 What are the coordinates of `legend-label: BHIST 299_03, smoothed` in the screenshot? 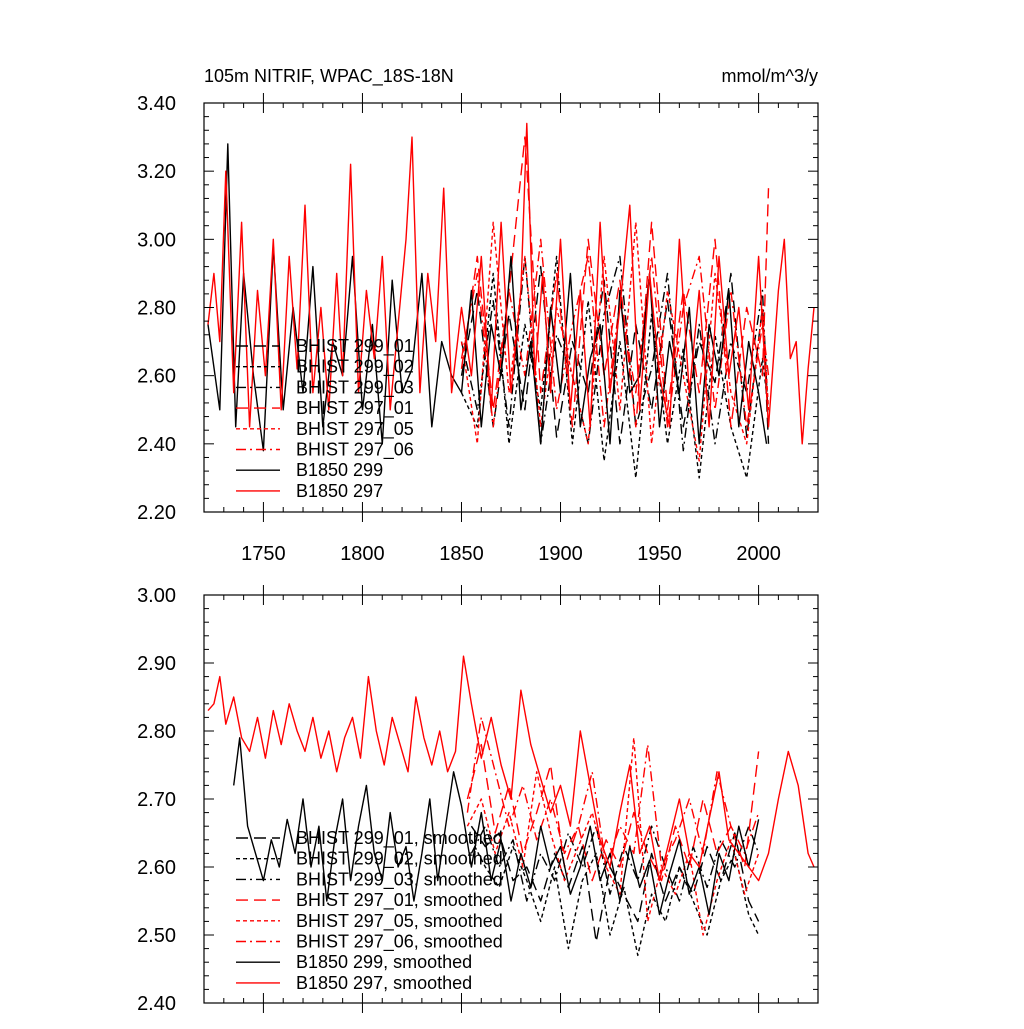 It's located at (399, 879).